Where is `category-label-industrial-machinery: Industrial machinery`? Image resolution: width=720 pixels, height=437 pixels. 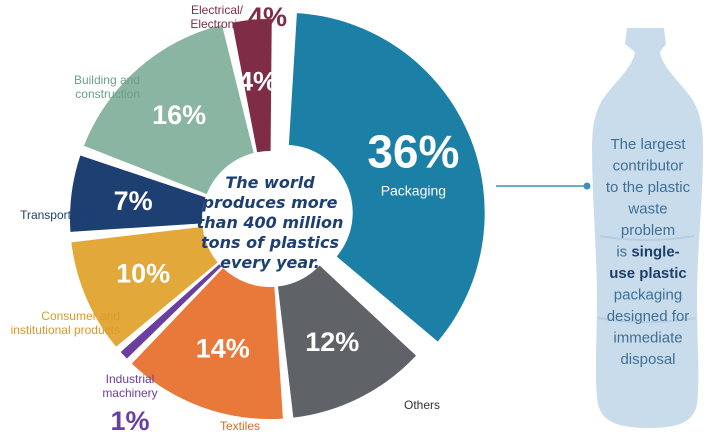 category-label-industrial-machinery: Industrial machinery is located at coordinates (129, 386).